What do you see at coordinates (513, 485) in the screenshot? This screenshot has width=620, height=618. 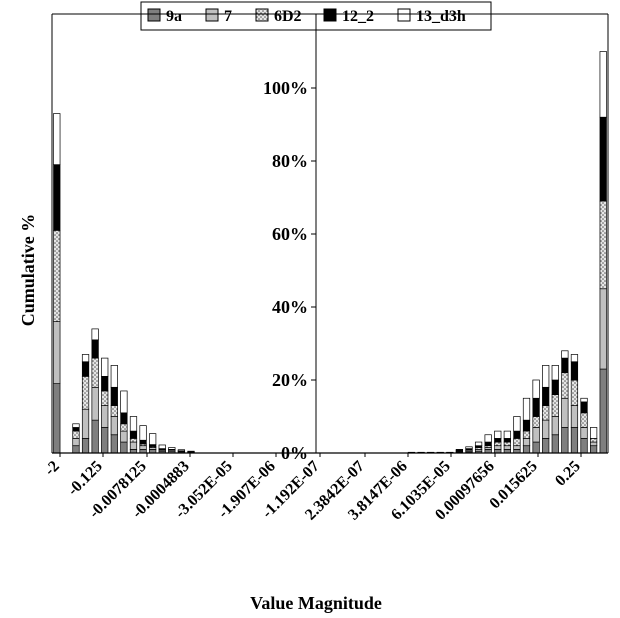 I see `x-tick-label: 0.015625` at bounding box center [513, 485].